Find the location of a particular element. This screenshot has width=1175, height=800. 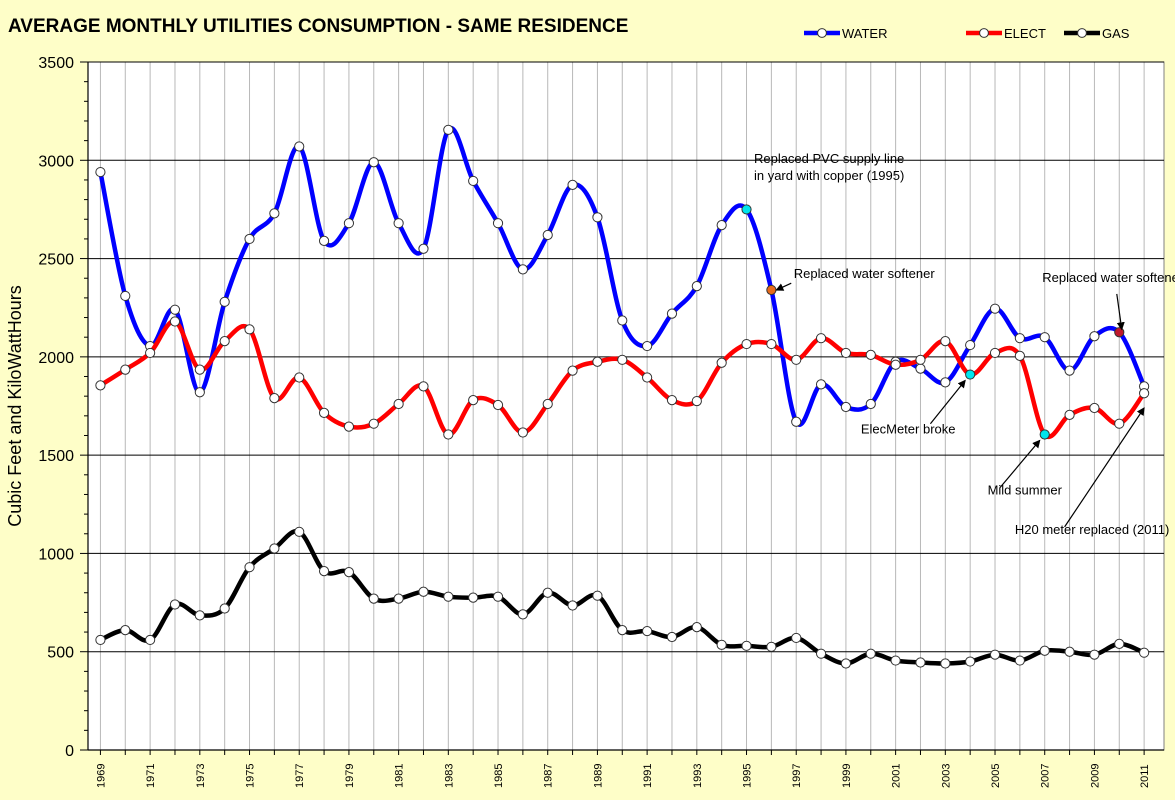

legend-item-elect: ELECT is located at coordinates (1006, 33).